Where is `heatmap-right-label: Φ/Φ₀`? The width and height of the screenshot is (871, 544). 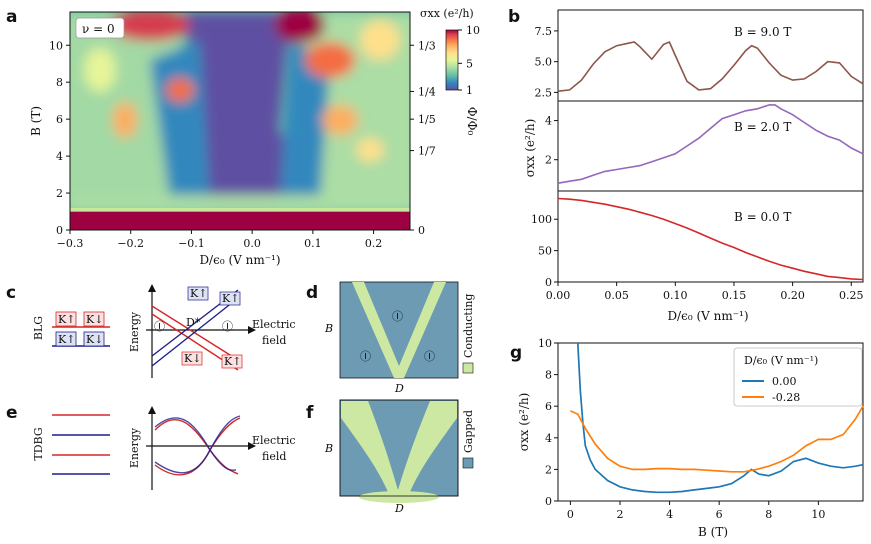
heatmap-right-label: Φ/Φ₀ is located at coordinates (472, 121).